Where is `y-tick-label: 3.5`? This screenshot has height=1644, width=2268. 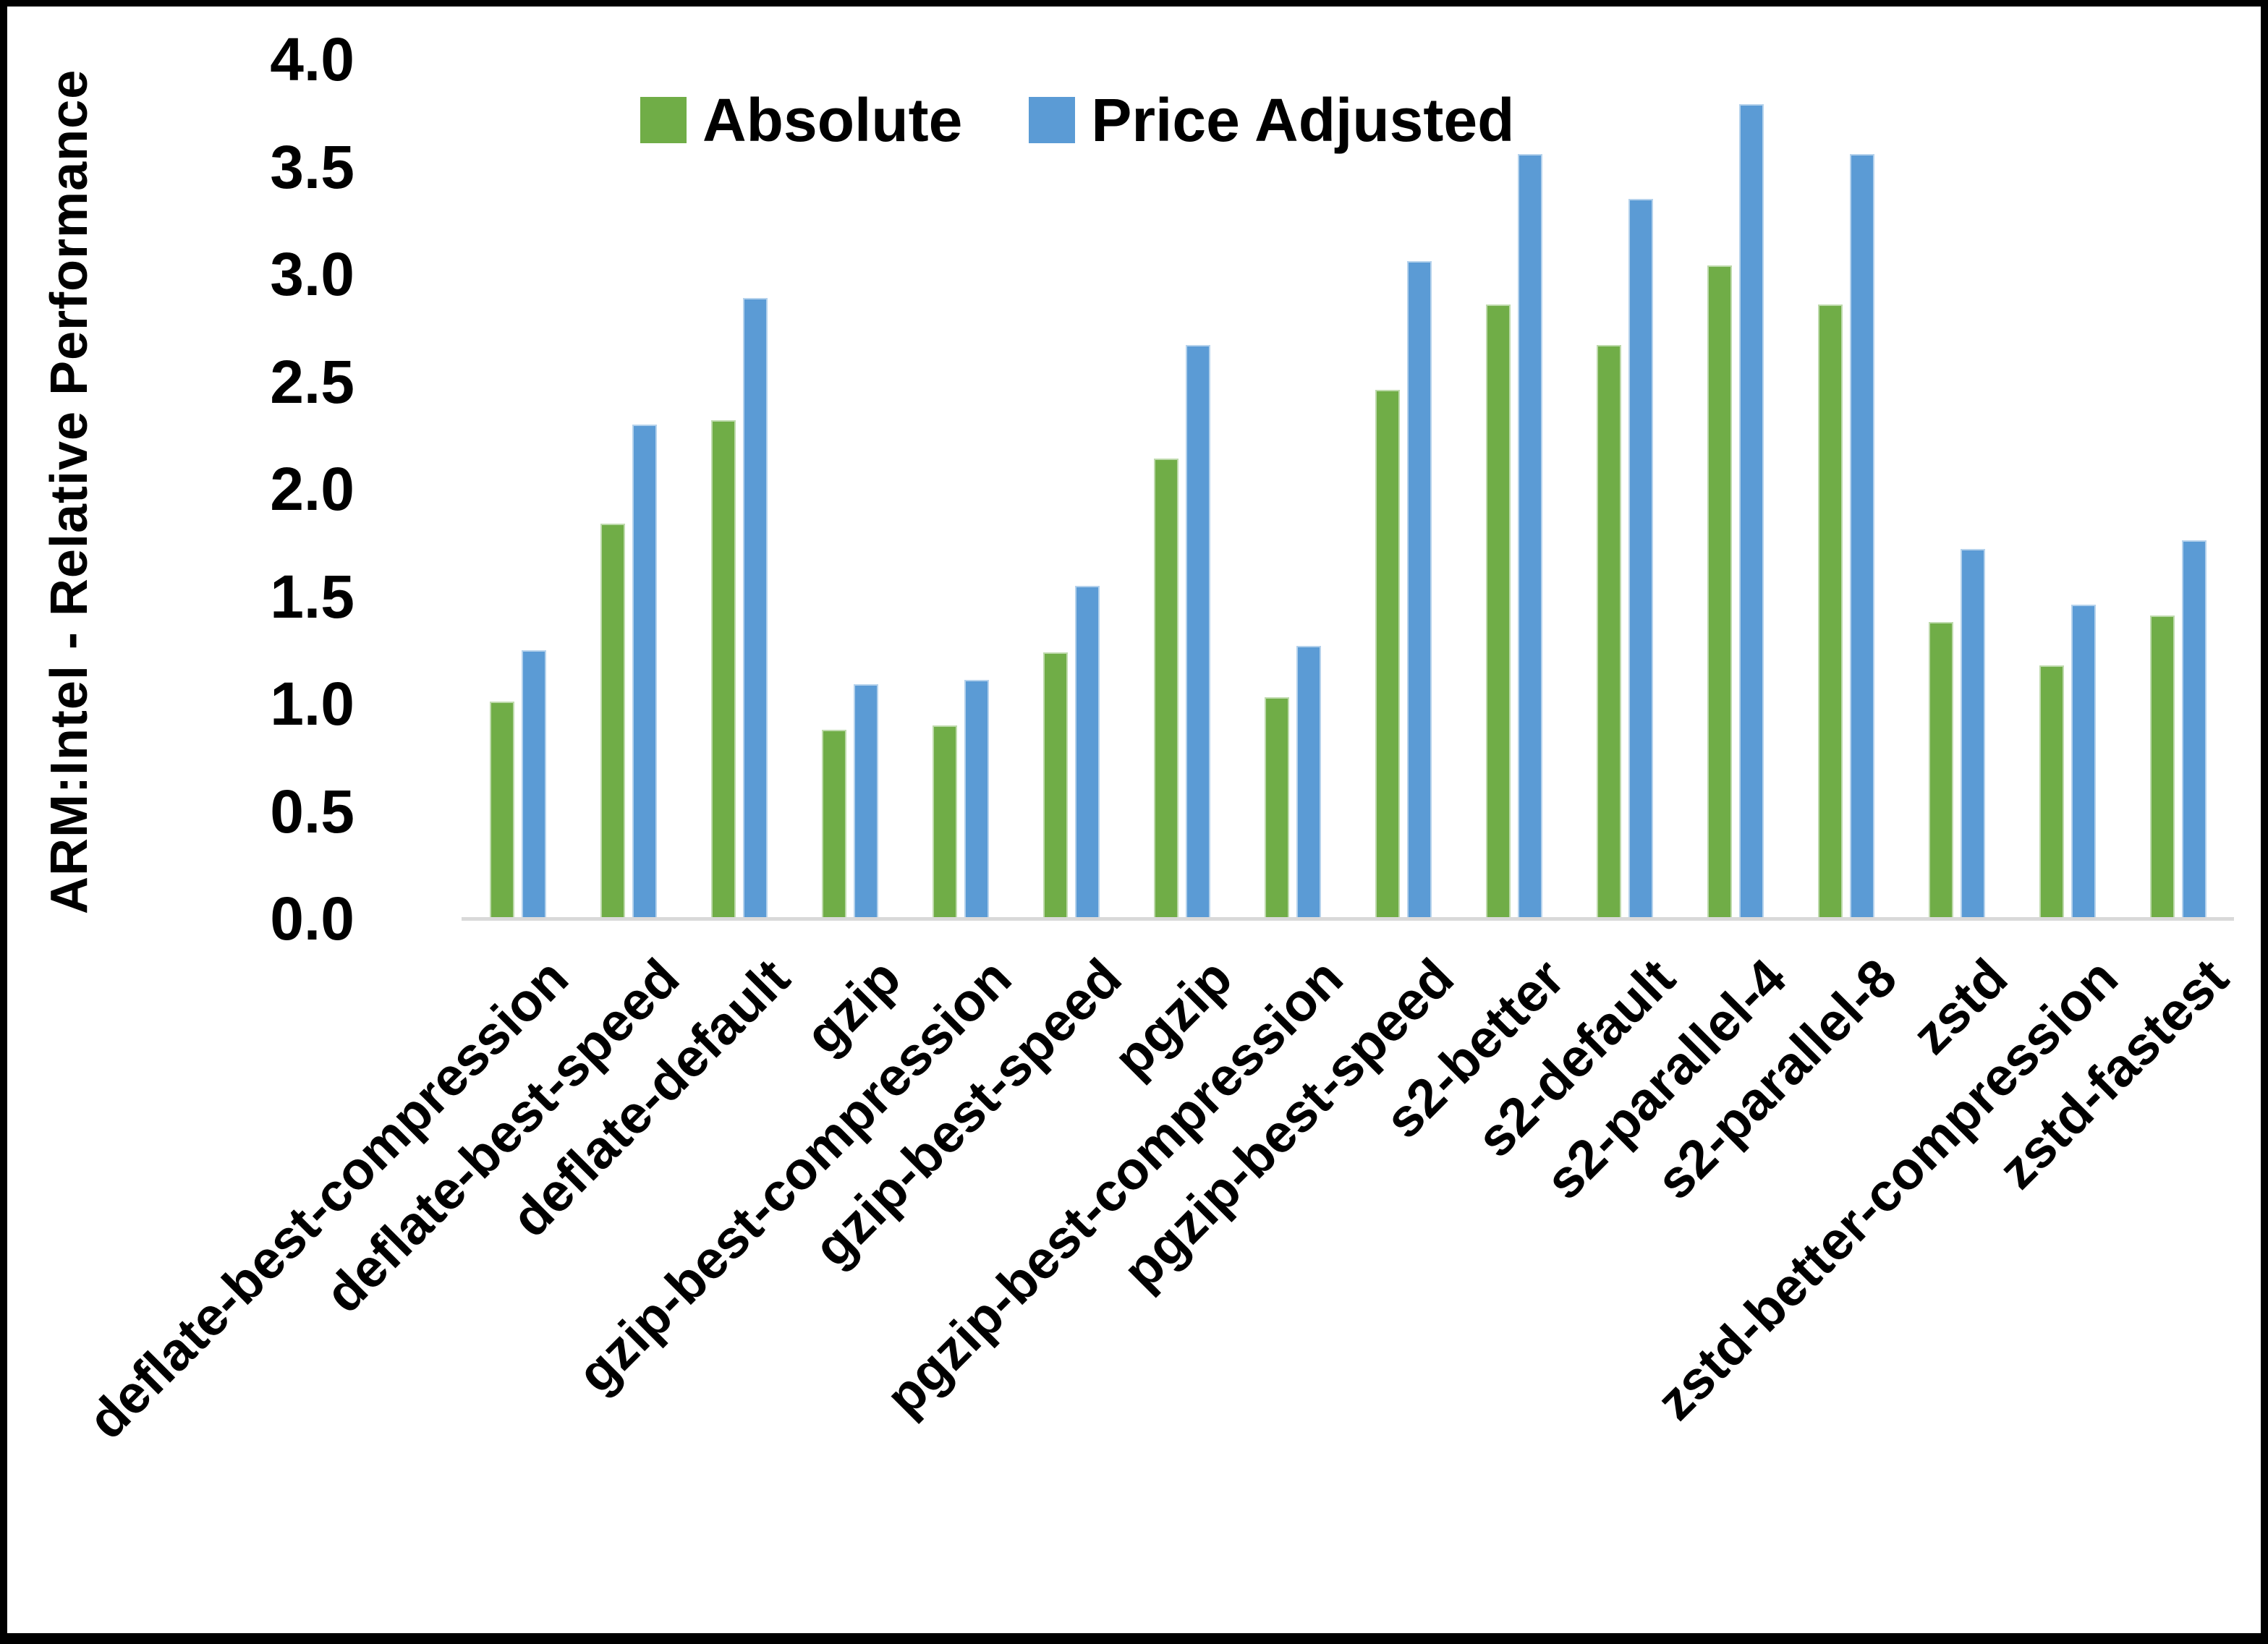
y-tick-label: 3.5 is located at coordinates (312, 166).